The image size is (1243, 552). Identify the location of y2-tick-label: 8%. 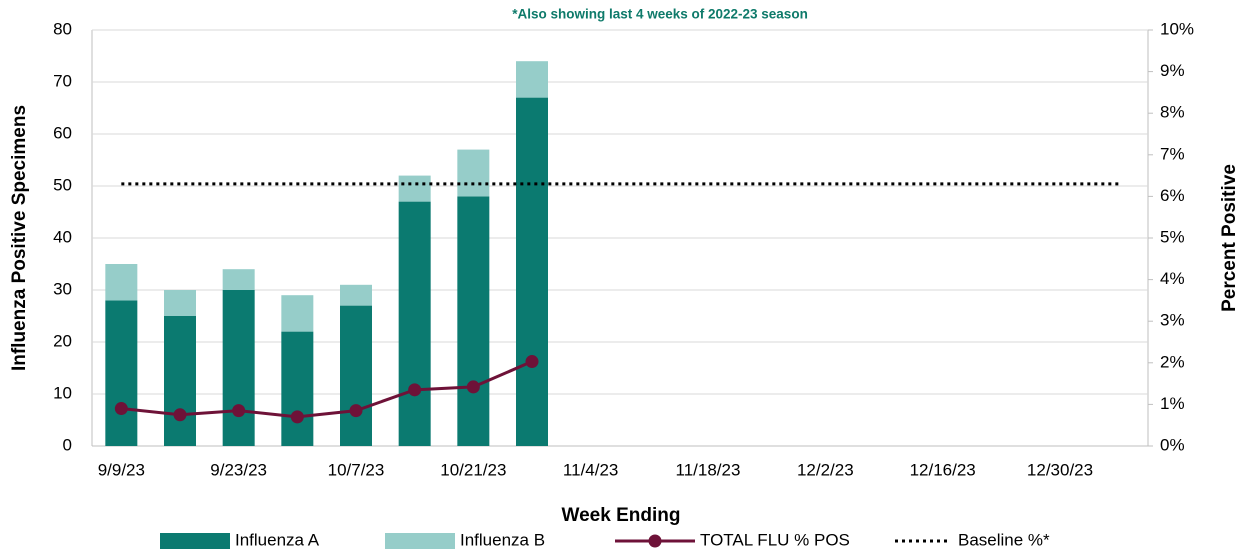
(1172, 112).